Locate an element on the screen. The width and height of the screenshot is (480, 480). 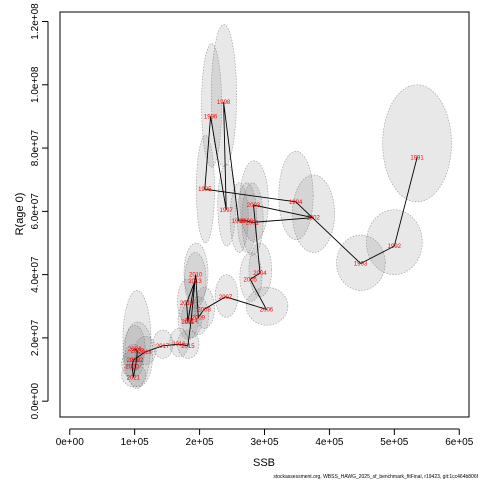
year-label: 2016 is located at coordinates (179, 345).